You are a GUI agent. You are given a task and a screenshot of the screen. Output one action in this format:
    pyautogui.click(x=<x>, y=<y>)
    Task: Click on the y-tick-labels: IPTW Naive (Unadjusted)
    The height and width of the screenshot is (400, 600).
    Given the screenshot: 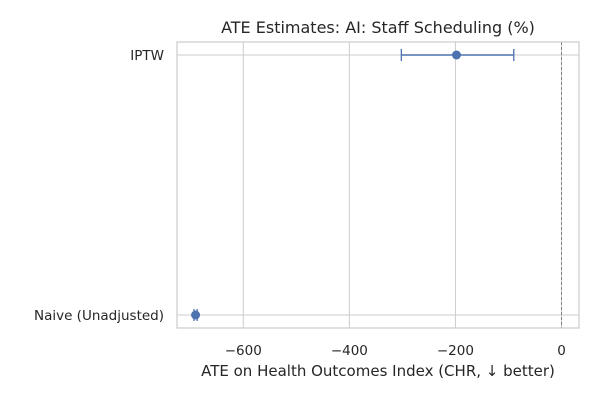 What is the action you would take?
    pyautogui.click(x=99, y=186)
    